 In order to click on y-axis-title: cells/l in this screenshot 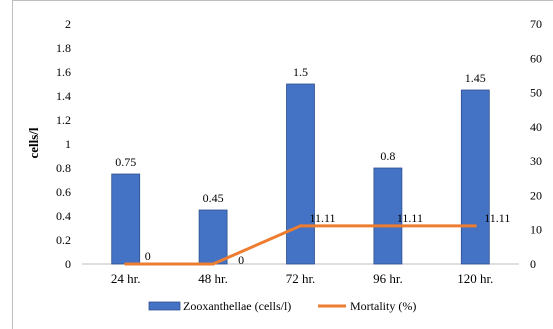, I will do `click(33, 142)`.